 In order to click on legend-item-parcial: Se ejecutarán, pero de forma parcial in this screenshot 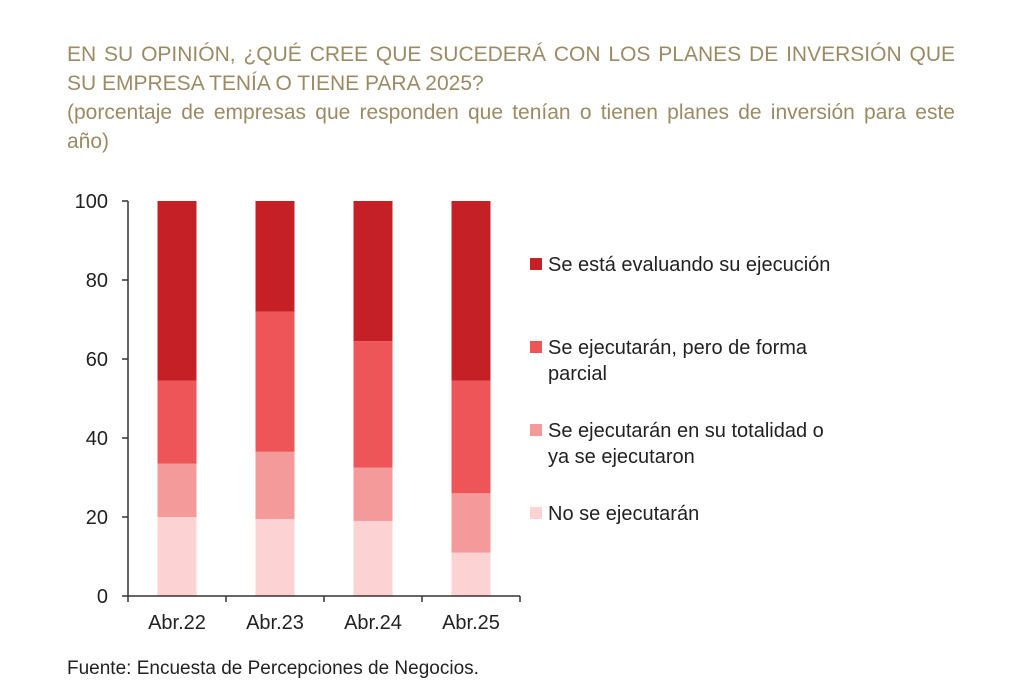, I will do `click(690, 361)`.